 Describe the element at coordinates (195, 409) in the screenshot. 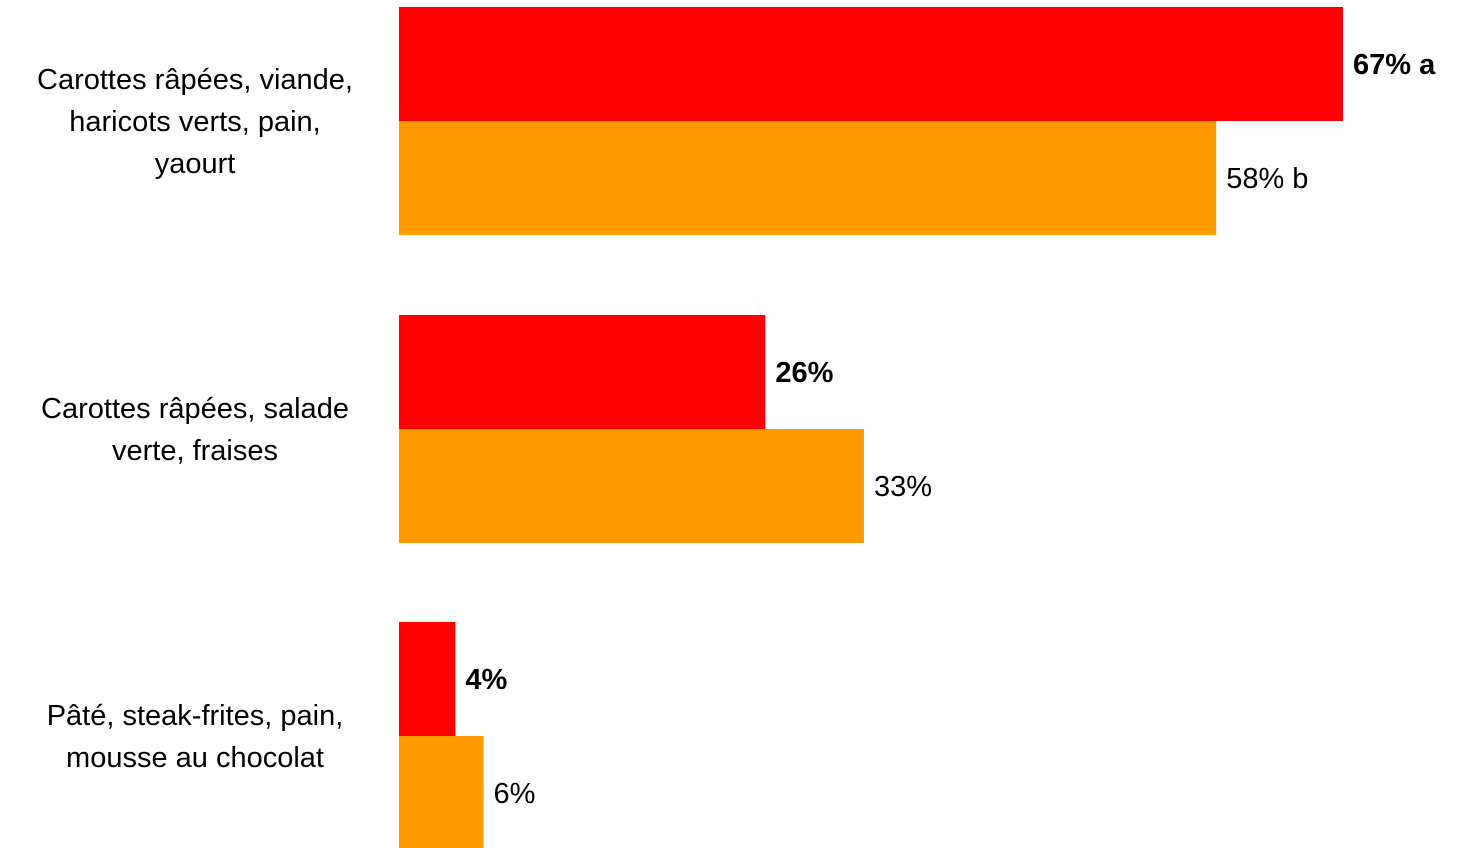

I see `category-label-line: Carottes râpées, salade` at that location.